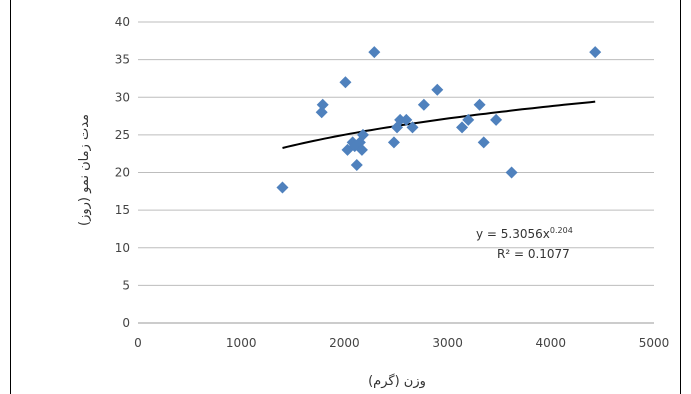 Image resolution: width=691 pixels, height=394 pixels. What do you see at coordinates (122, 248) in the screenshot?
I see `y-tick-label: 10` at bounding box center [122, 248].